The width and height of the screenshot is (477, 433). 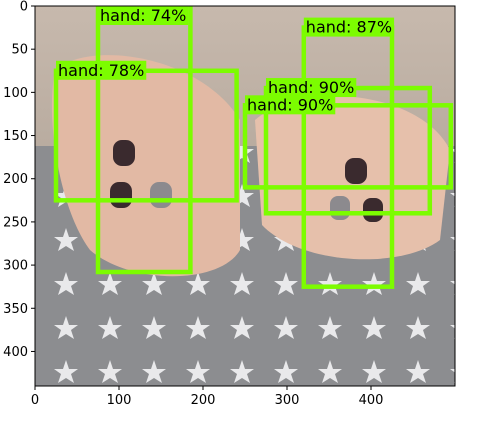 I want to click on y-axis-ticks: 0 50 100 150 200 250 300 350 400, so click(x=19, y=180).